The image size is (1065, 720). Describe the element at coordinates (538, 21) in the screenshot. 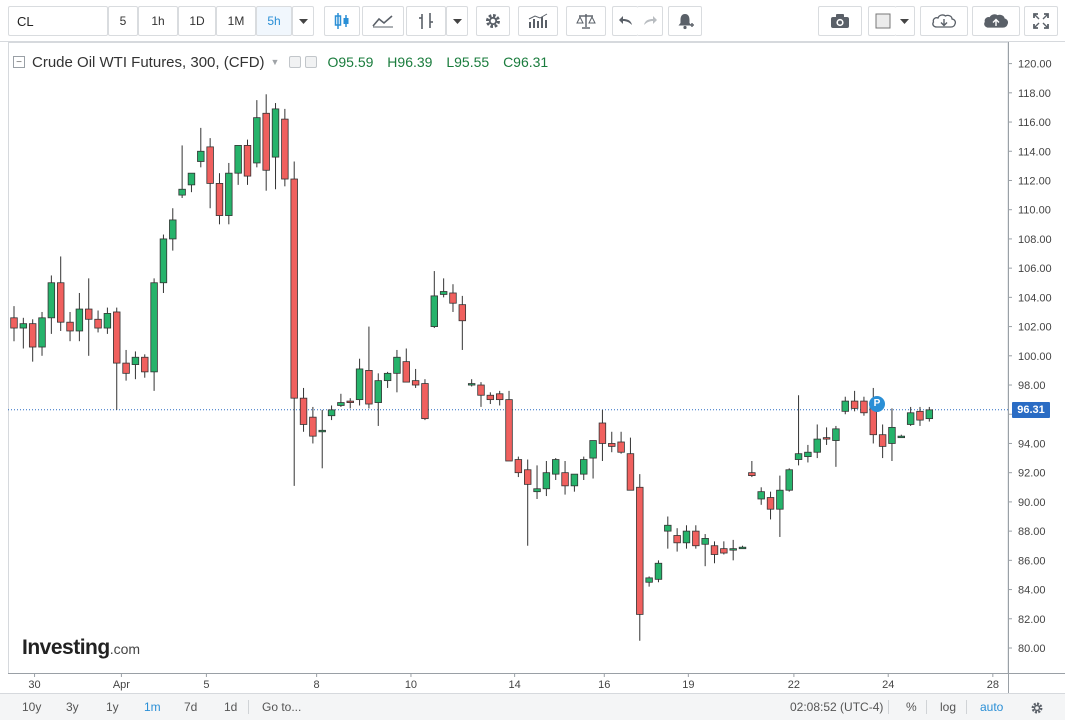

I see `studies-icon` at that location.